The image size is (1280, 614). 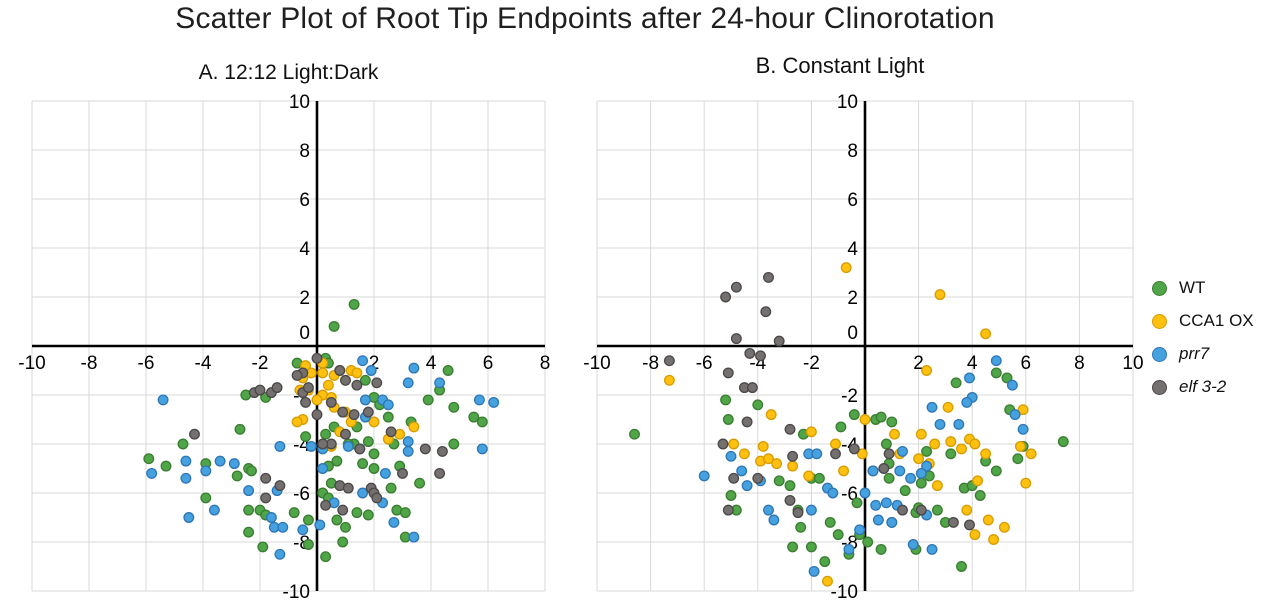 I want to click on x-tick-label: -2, so click(x=260, y=363).